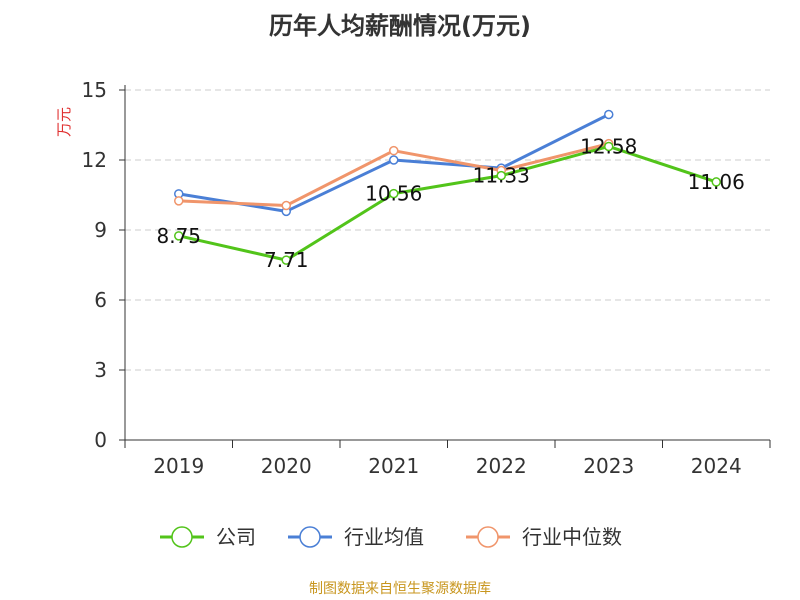 This screenshot has width=800, height=600. What do you see at coordinates (100, 440) in the screenshot?
I see `y-tick-label: 0` at bounding box center [100, 440].